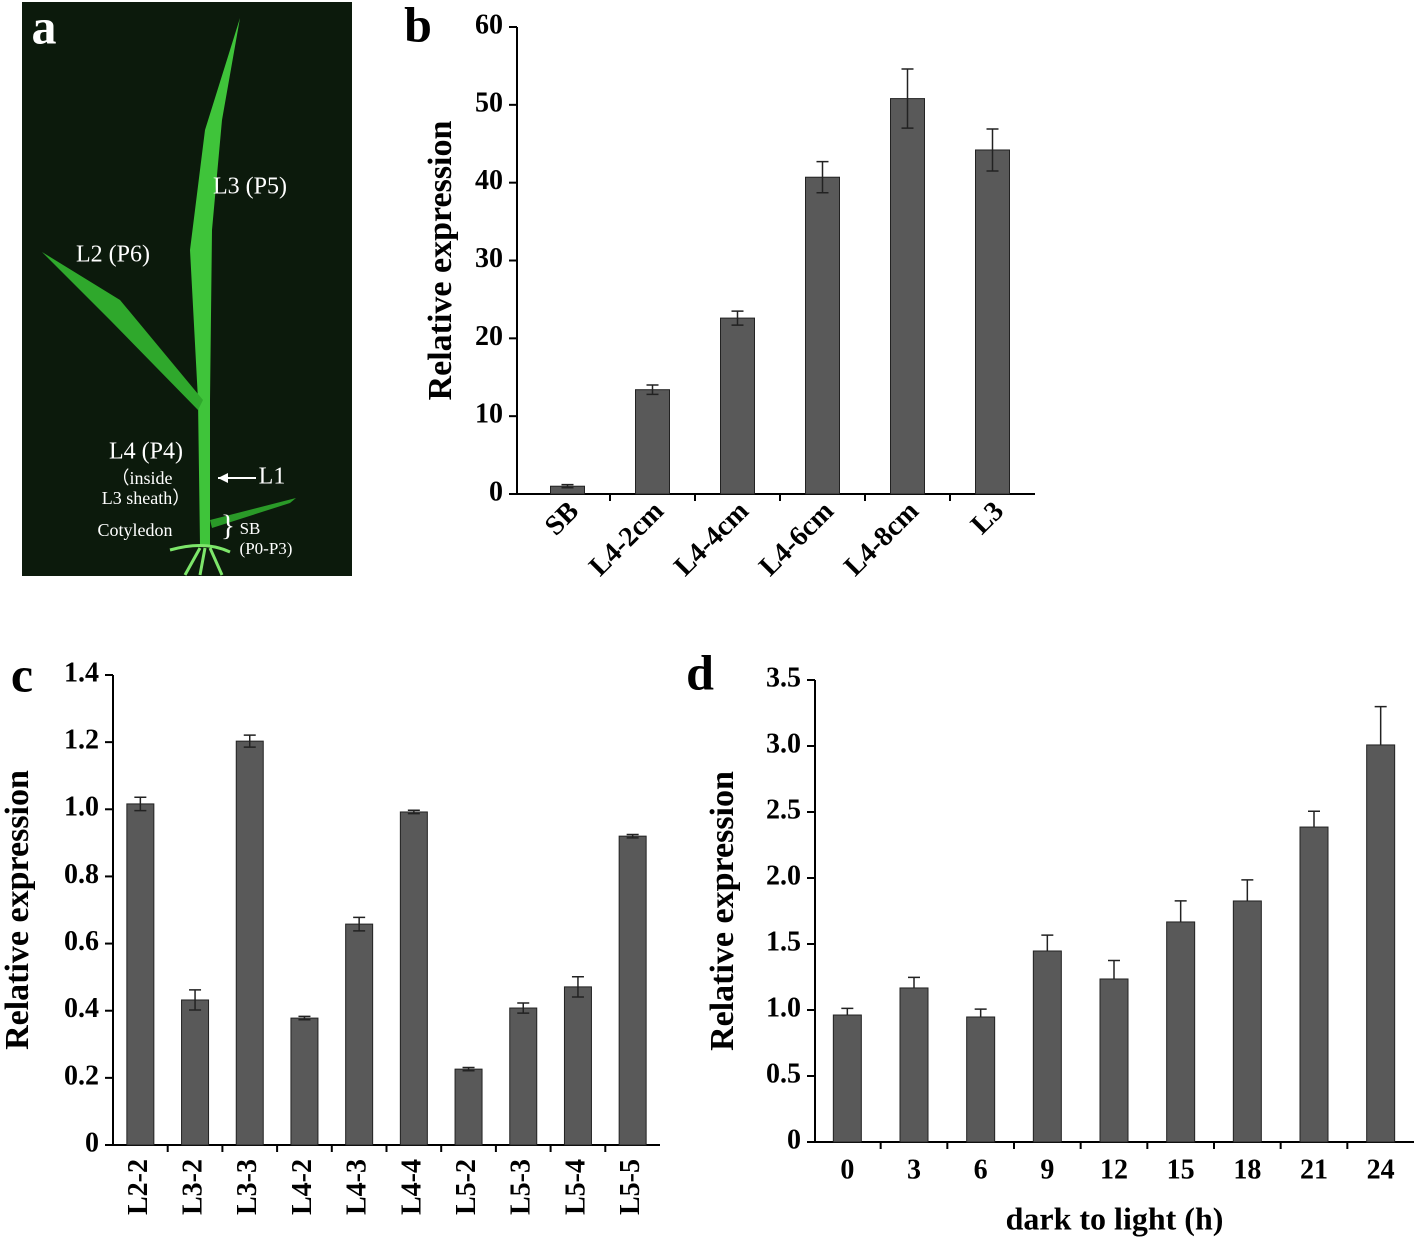 This screenshot has width=1418, height=1245. I want to click on x-tick-label: 3, so click(914, 1169).